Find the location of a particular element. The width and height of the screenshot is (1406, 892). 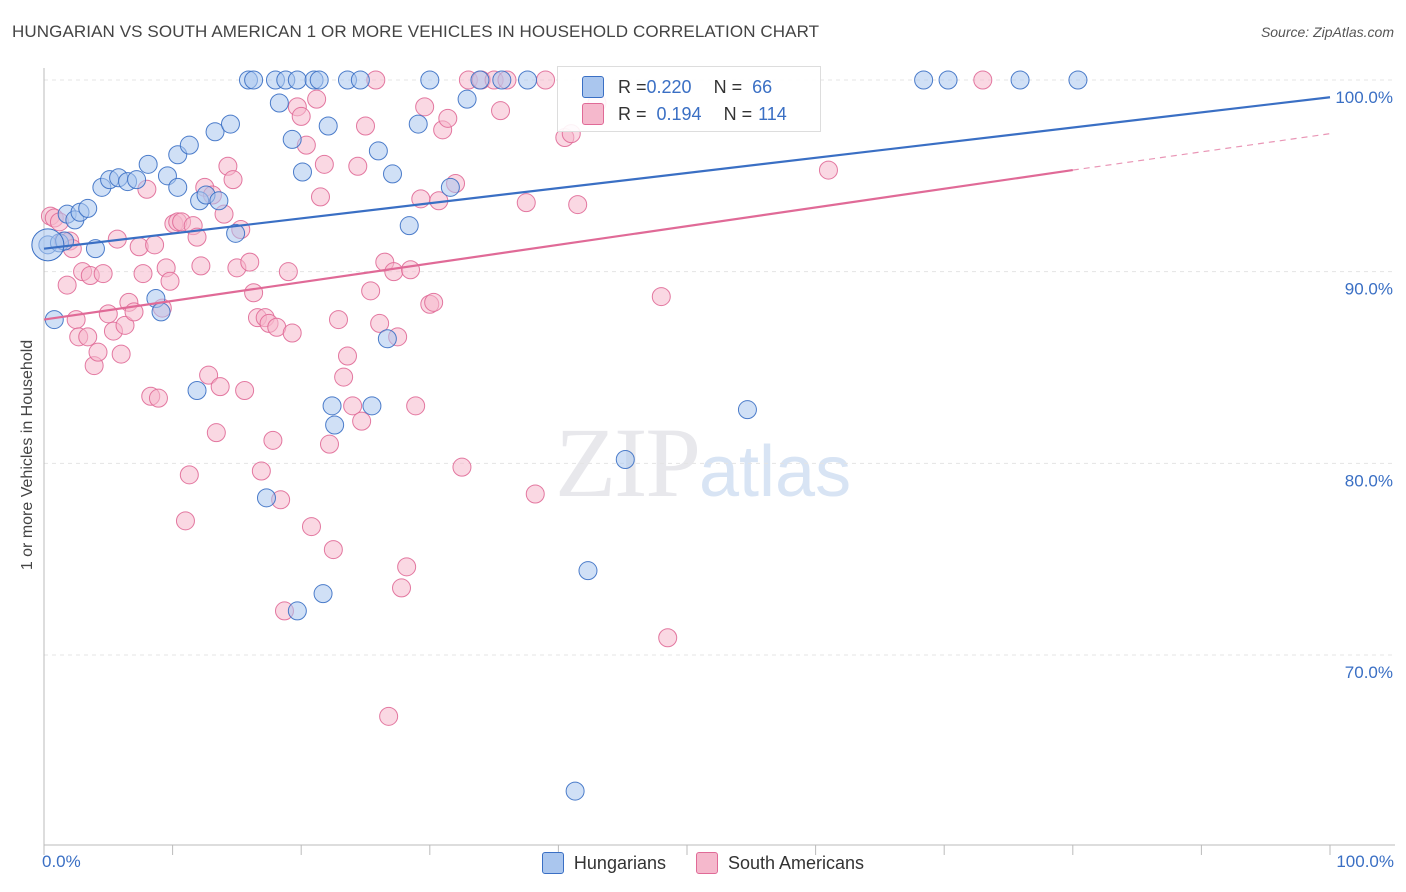

legend-item-hungarians: Hungarians is located at coordinates (603, 863).